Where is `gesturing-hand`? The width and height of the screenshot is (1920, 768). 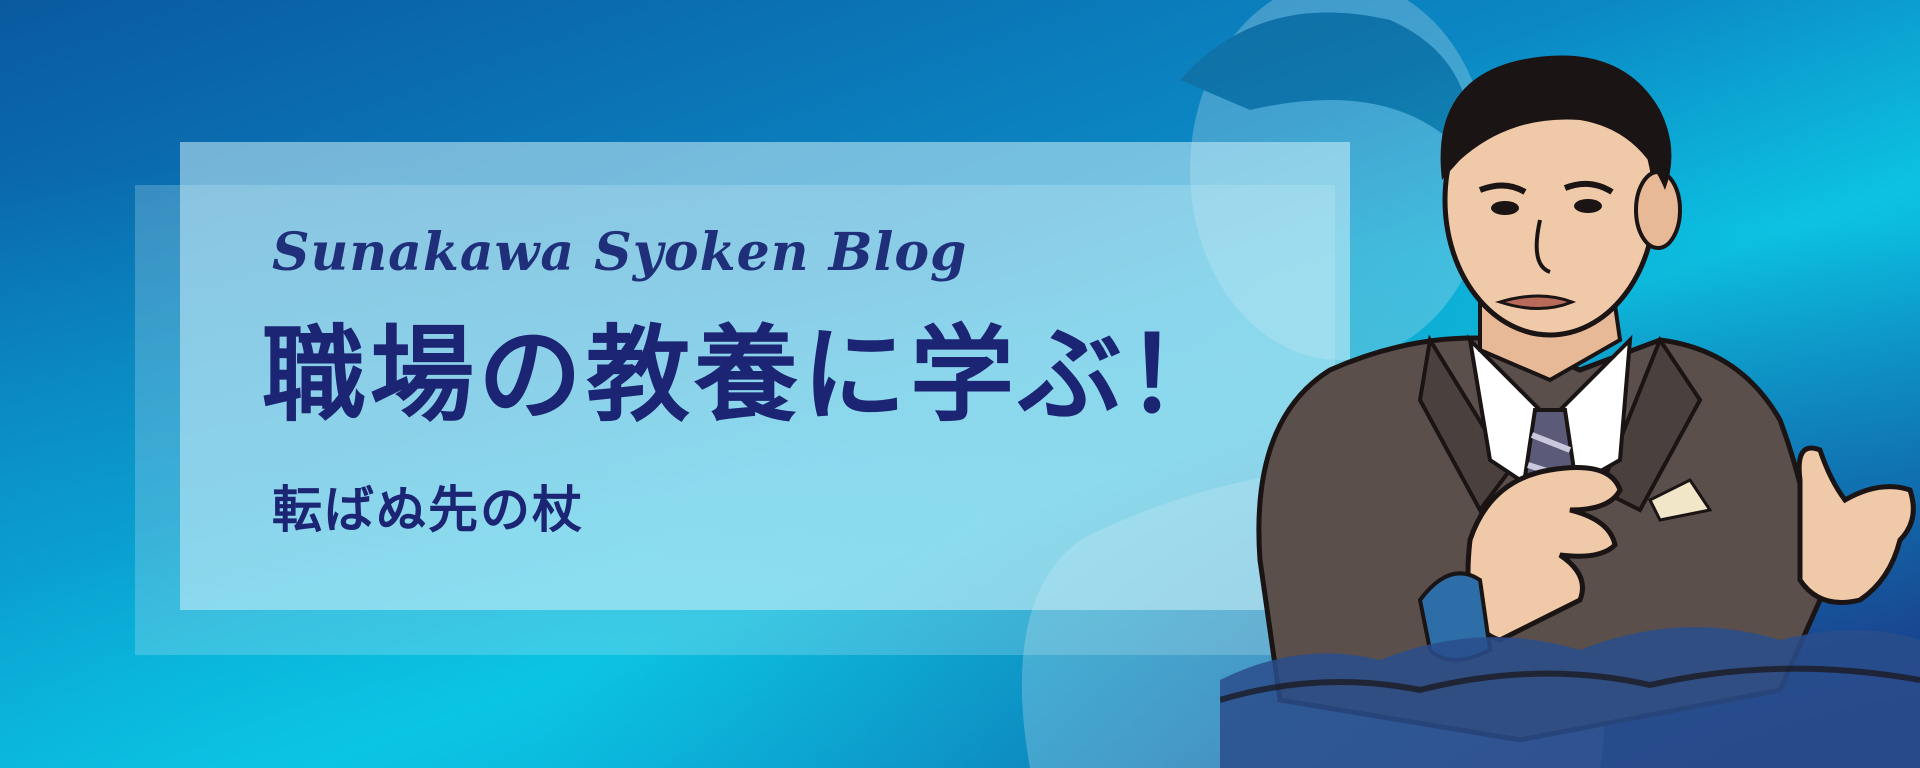 gesturing-hand is located at coordinates (1856, 525).